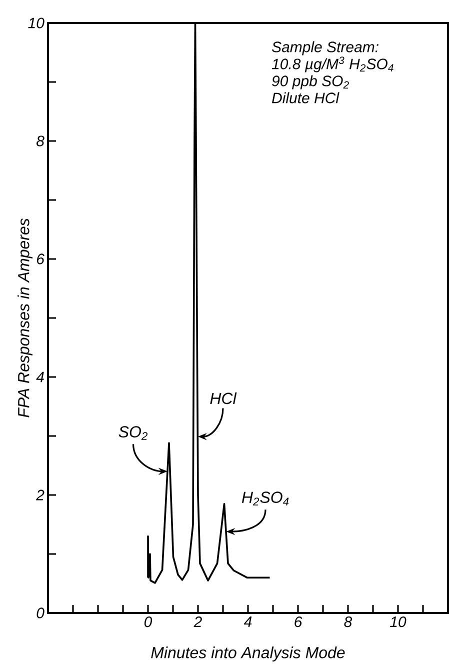 The width and height of the screenshot is (449, 671). What do you see at coordinates (40, 377) in the screenshot?
I see `y-tick-label: 4` at bounding box center [40, 377].